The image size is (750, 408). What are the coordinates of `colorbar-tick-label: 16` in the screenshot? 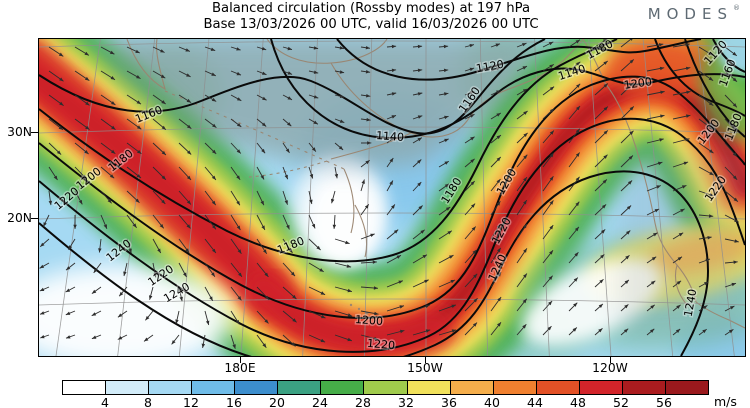 It's located at (234, 401).